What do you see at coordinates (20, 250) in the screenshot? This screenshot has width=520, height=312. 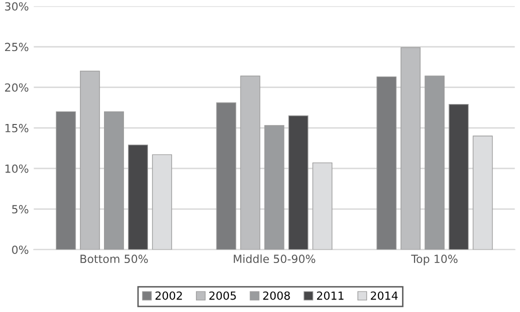 I see `y-tick-label: 0%` at bounding box center [20, 250].